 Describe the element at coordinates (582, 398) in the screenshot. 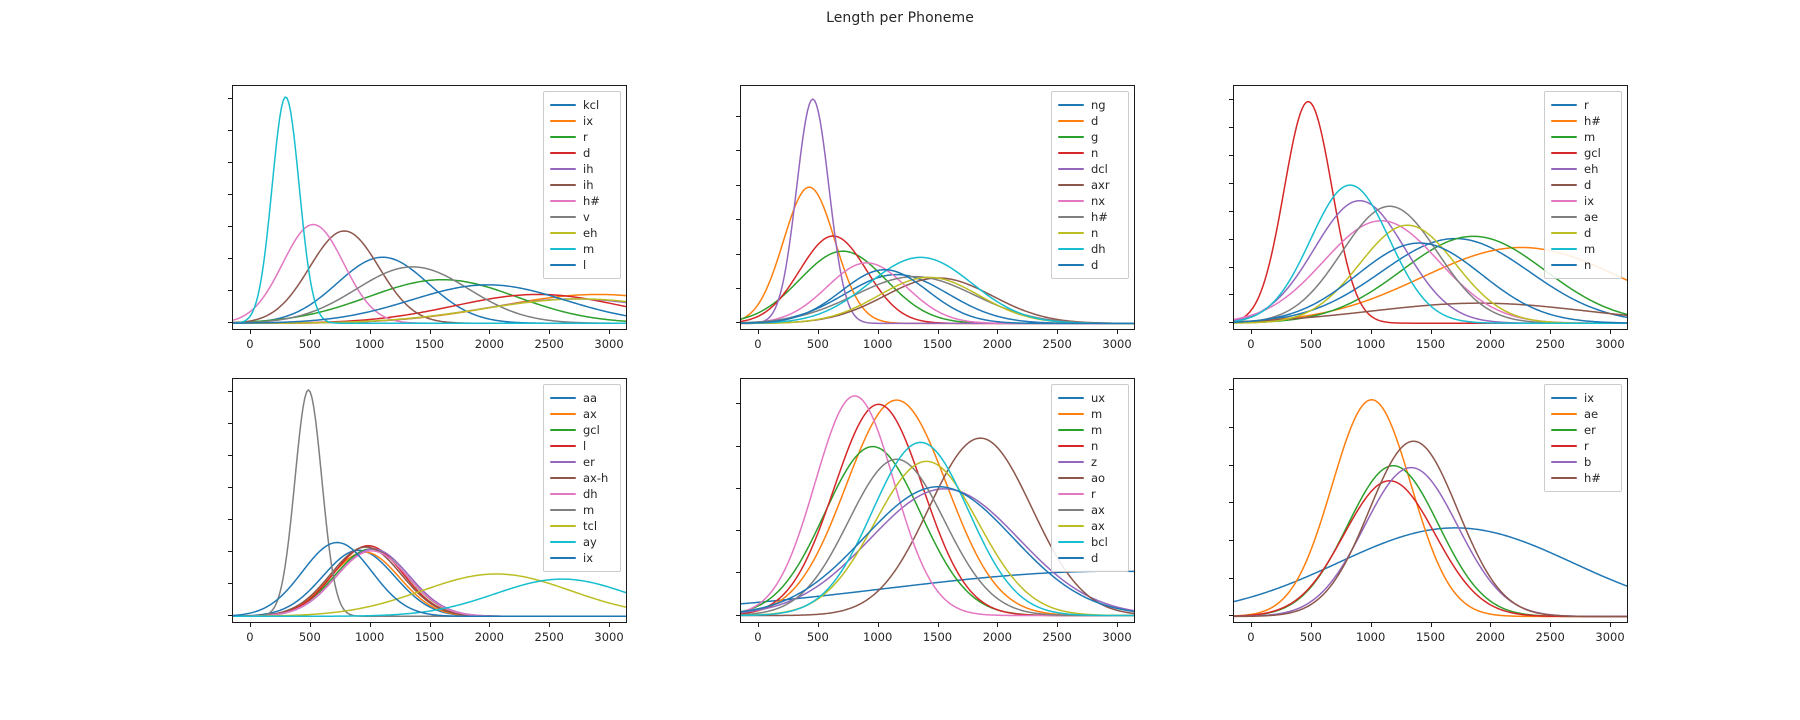

I see `legend-item: aa` at that location.